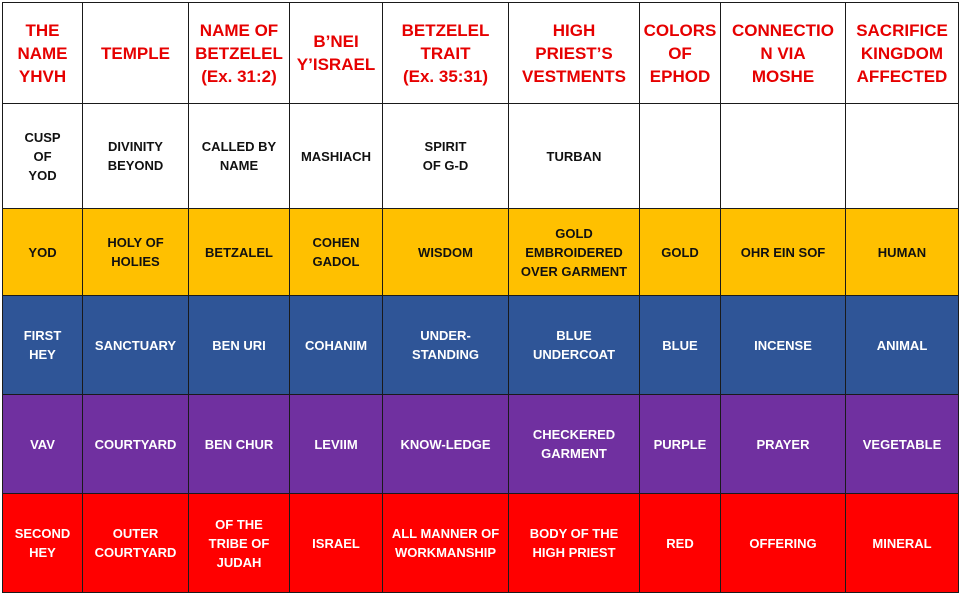 This screenshot has height=608, width=960. What do you see at coordinates (783, 252) in the screenshot?
I see `table-cell: OHR EIN SOF` at bounding box center [783, 252].